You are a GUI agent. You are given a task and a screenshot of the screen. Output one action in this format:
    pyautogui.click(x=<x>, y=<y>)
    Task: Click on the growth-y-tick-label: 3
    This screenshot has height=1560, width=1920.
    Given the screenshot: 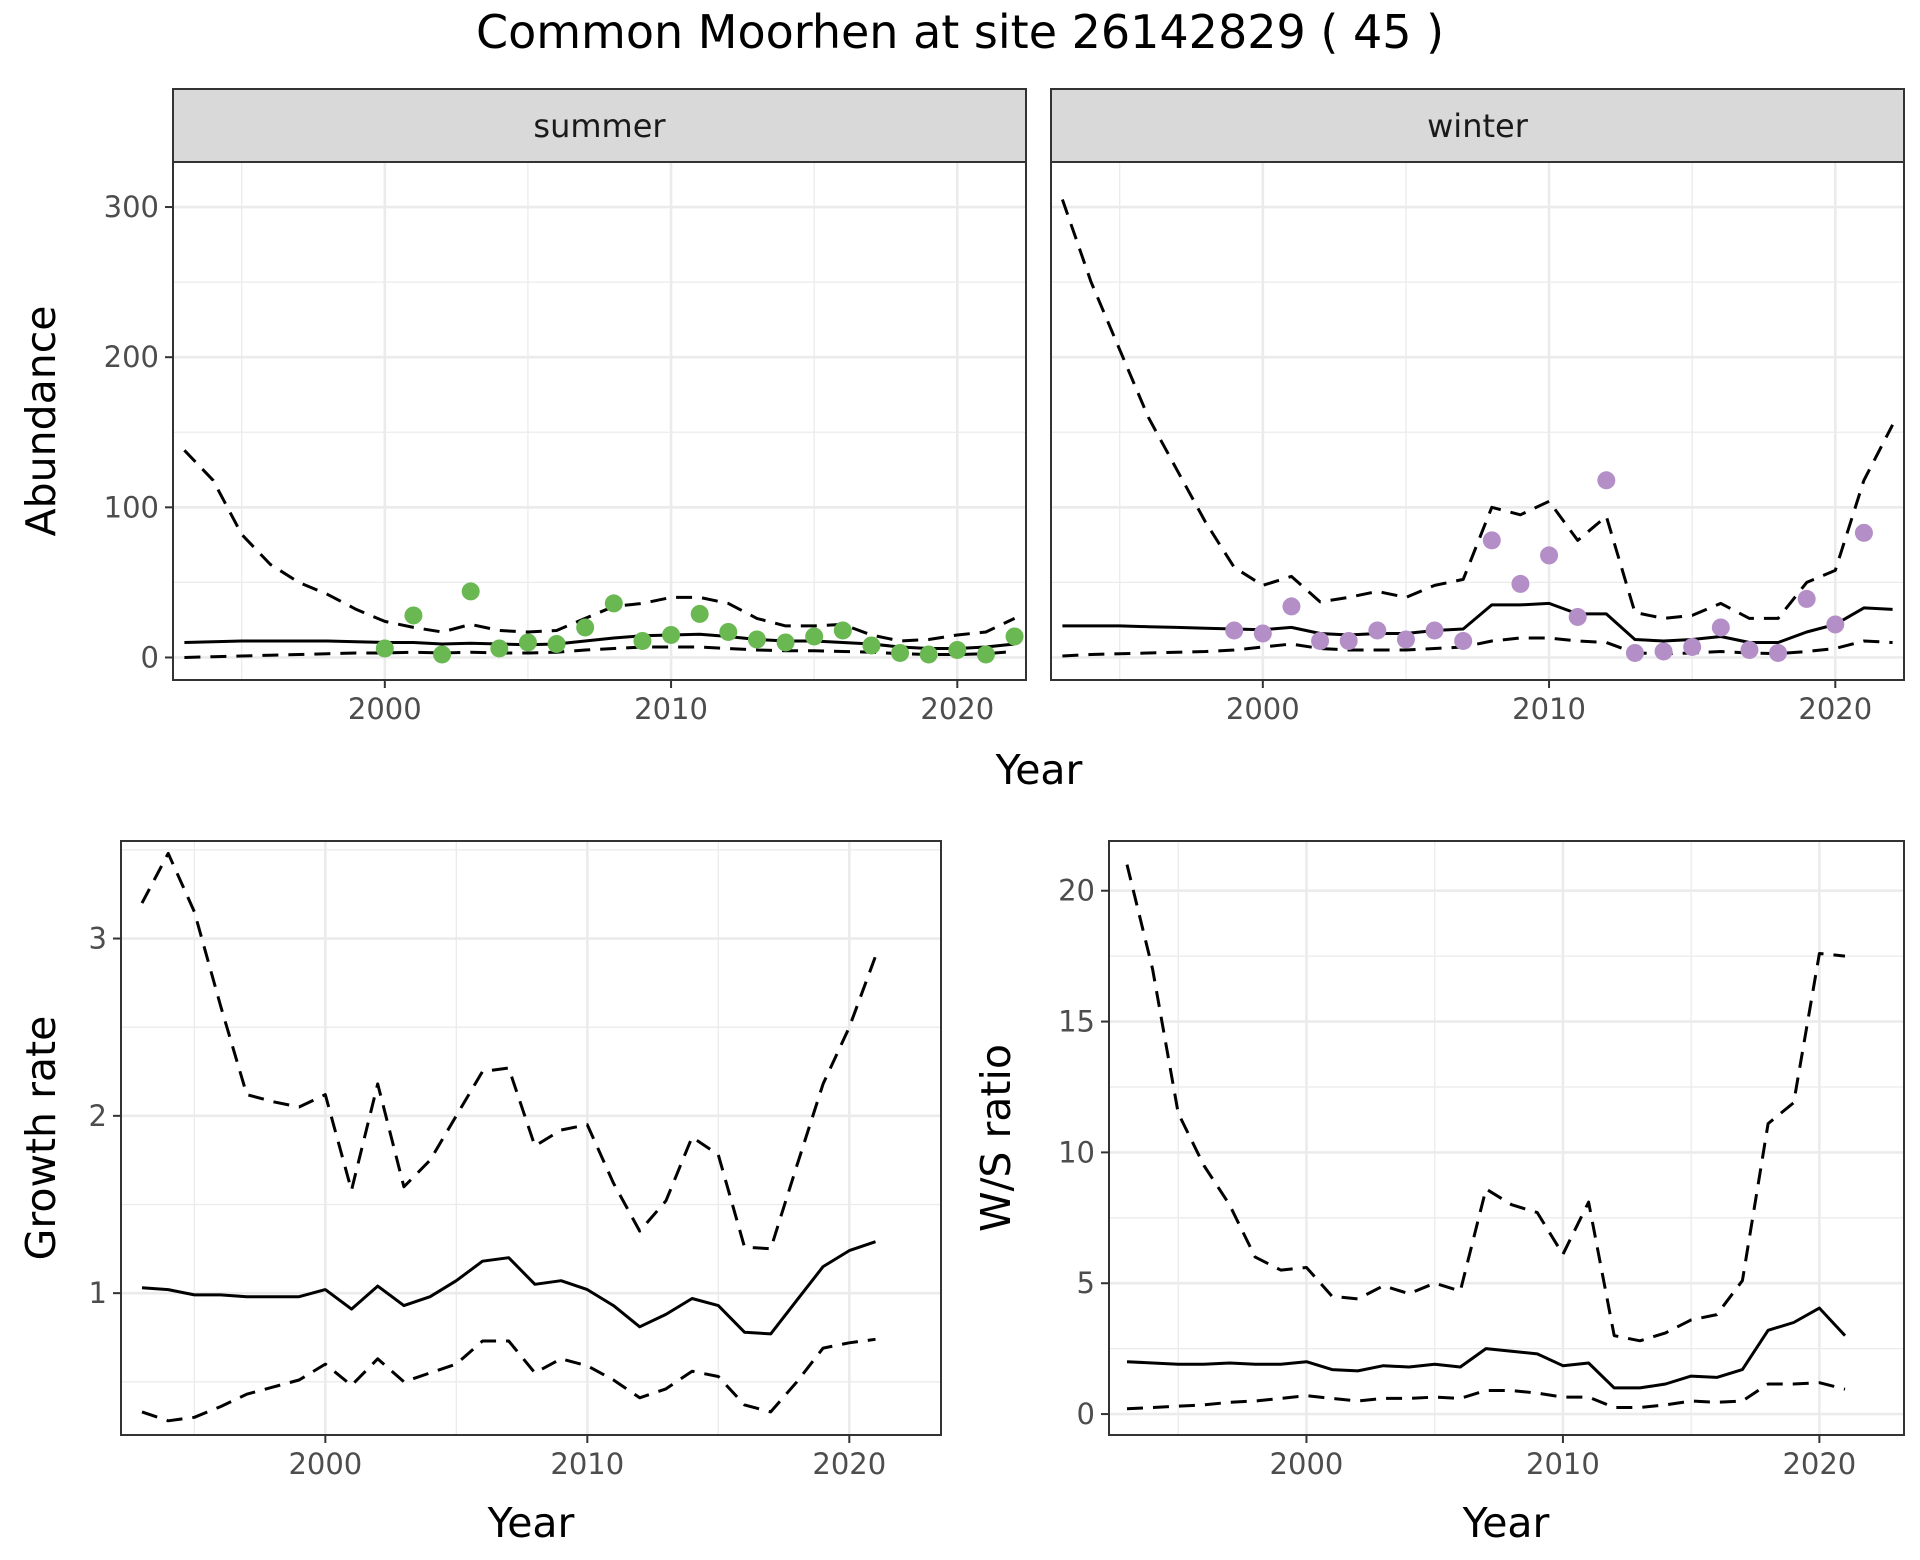 What is the action you would take?
    pyautogui.click(x=98, y=939)
    